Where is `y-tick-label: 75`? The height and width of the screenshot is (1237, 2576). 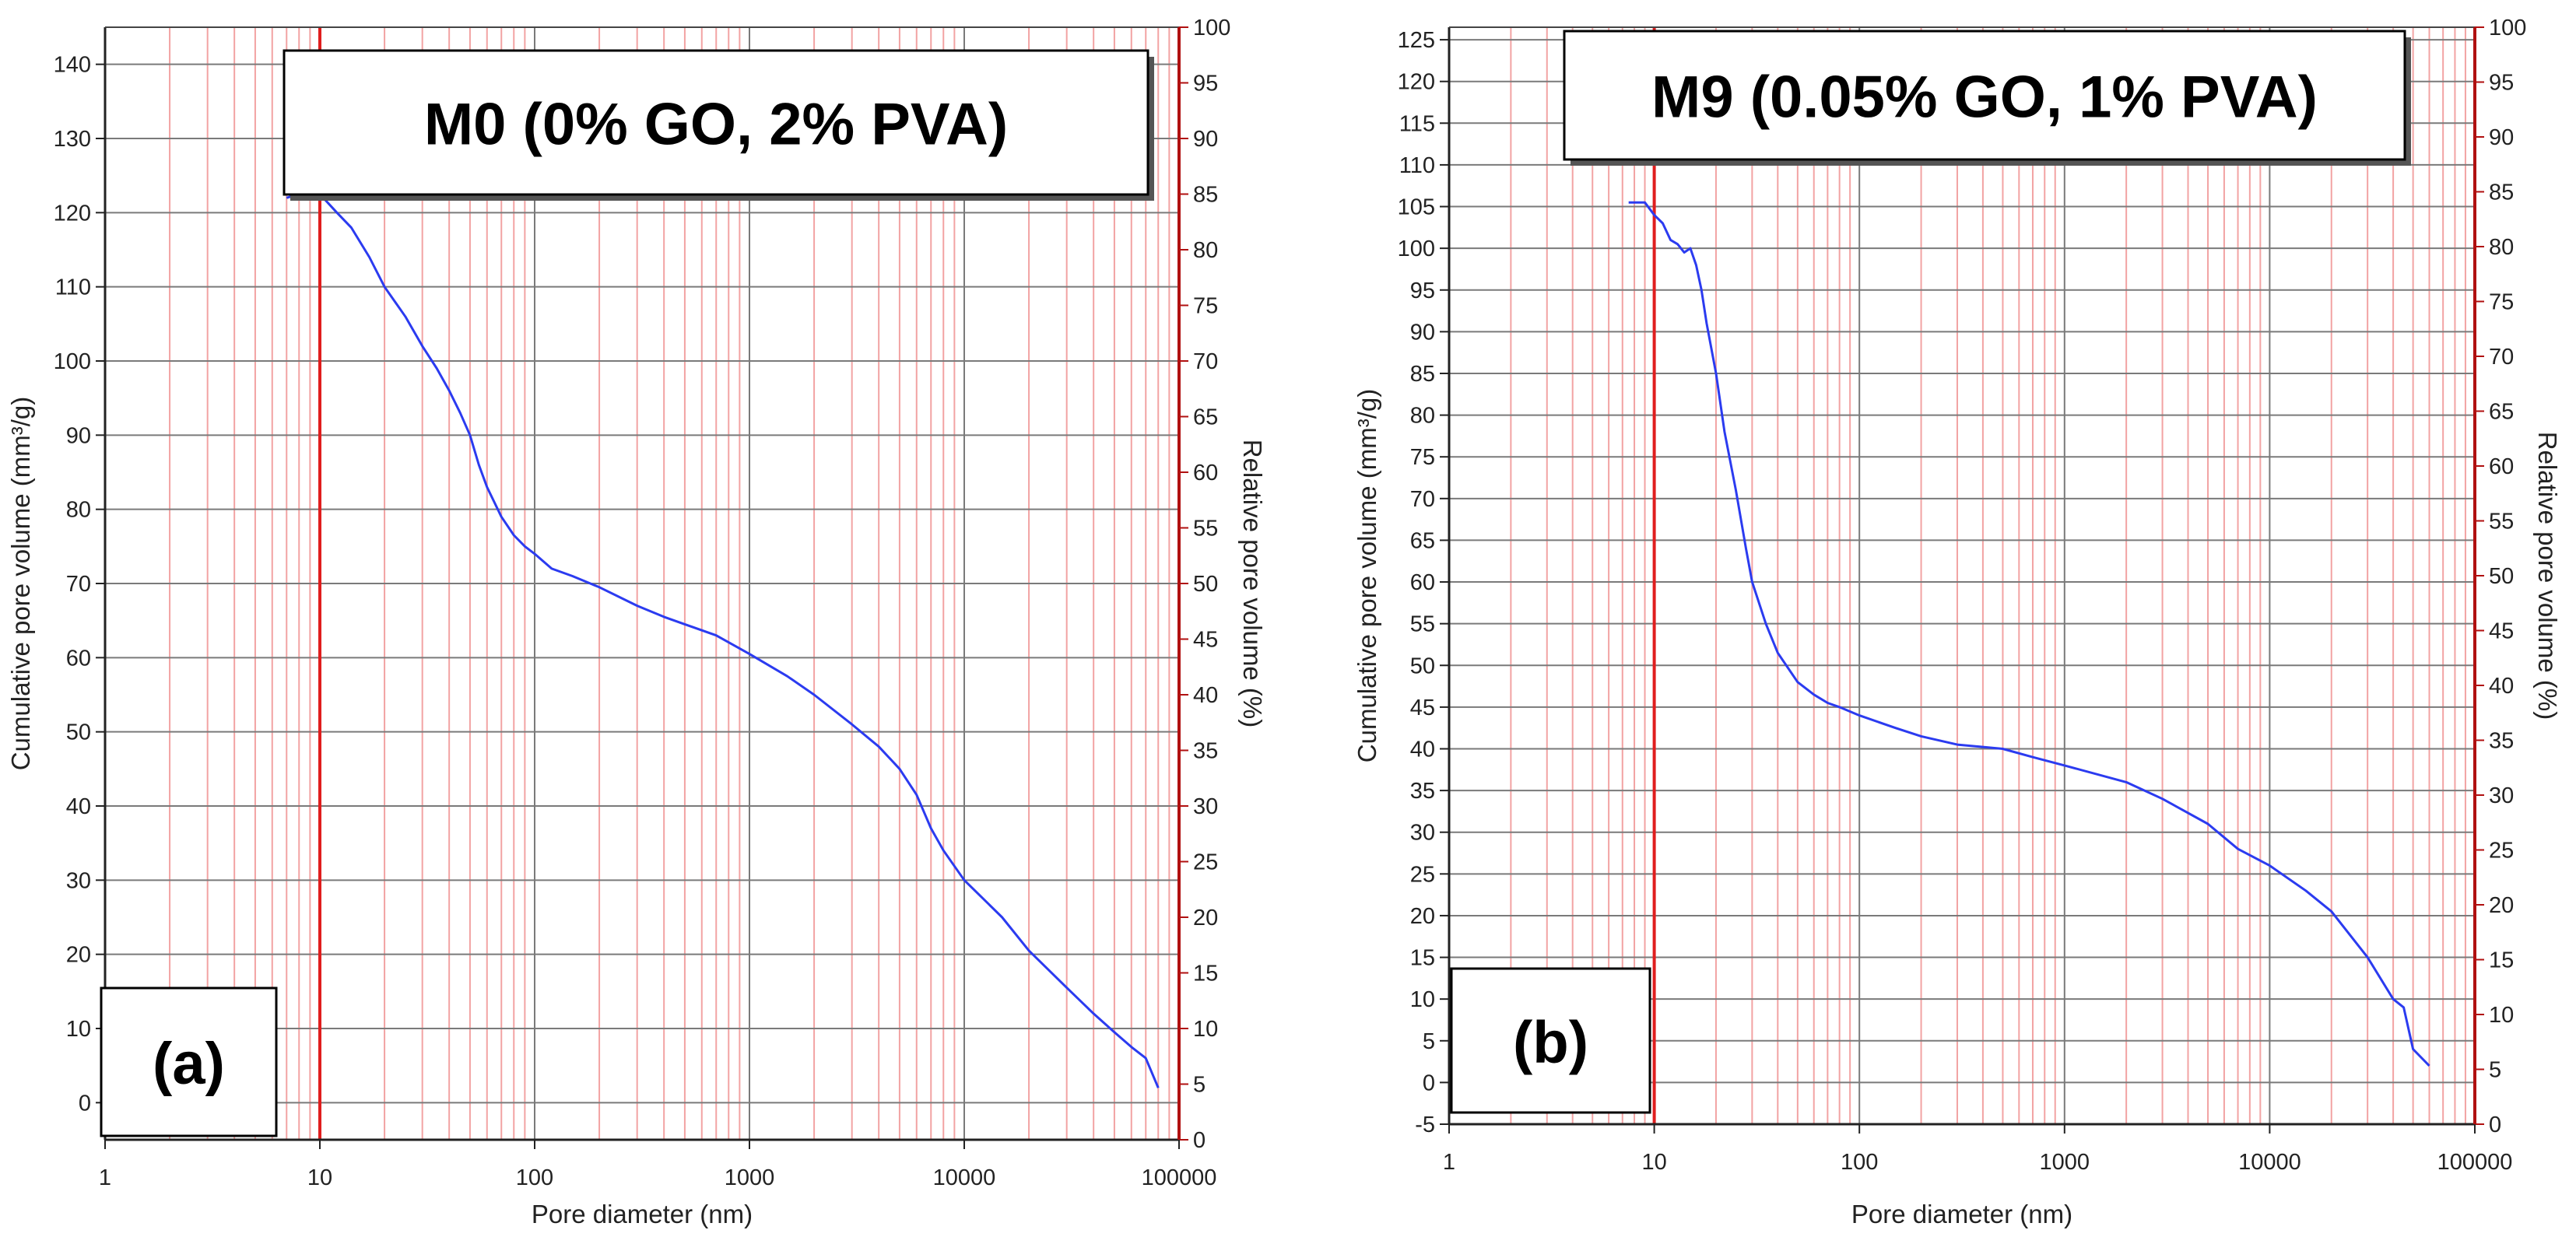 y-tick-label: 75 is located at coordinates (1423, 458).